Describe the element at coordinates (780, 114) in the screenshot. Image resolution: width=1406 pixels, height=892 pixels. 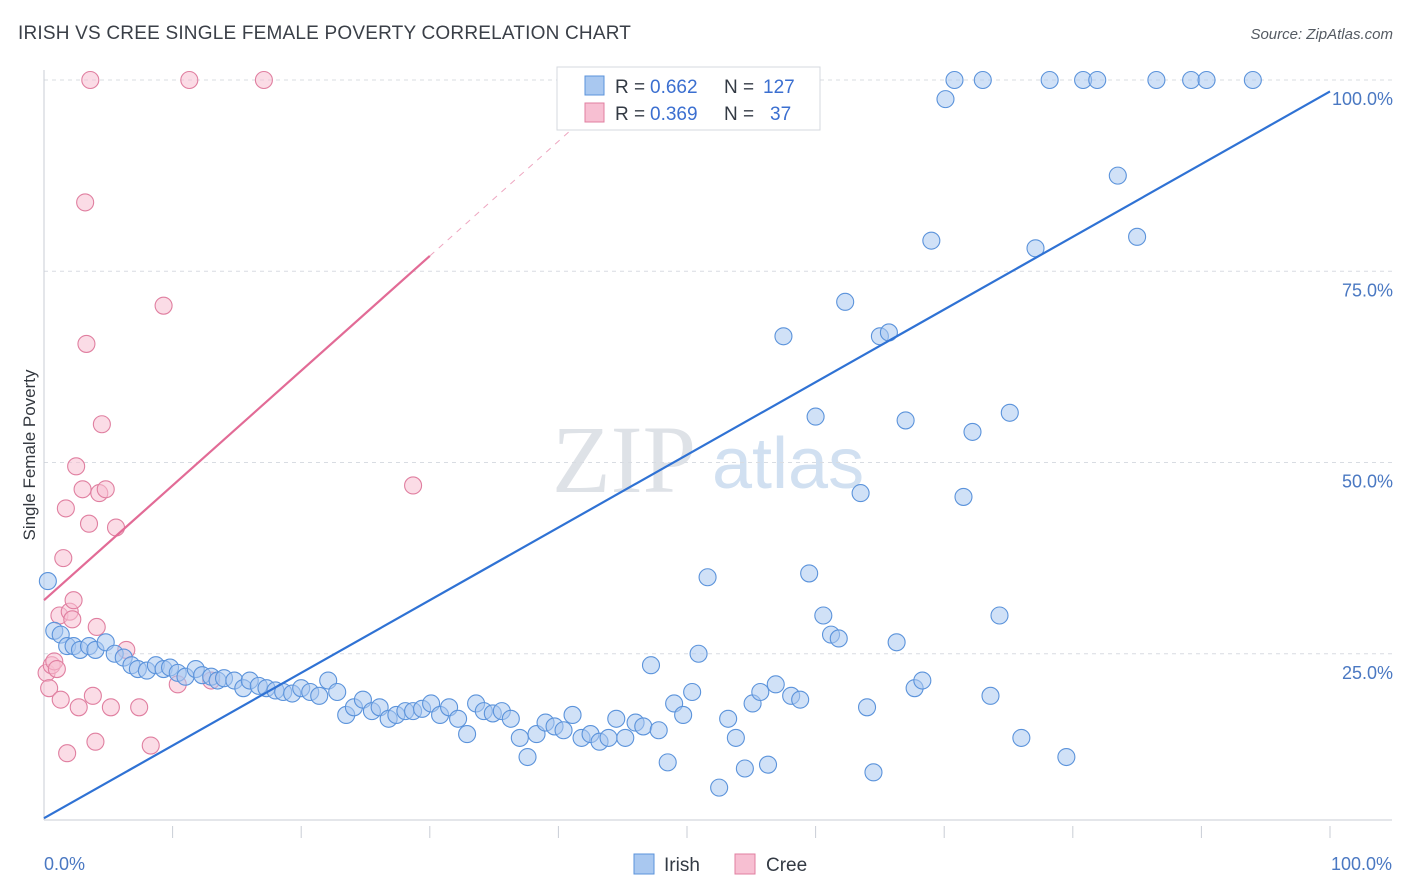
I see `legend-n-value-cree: 37` at that location.